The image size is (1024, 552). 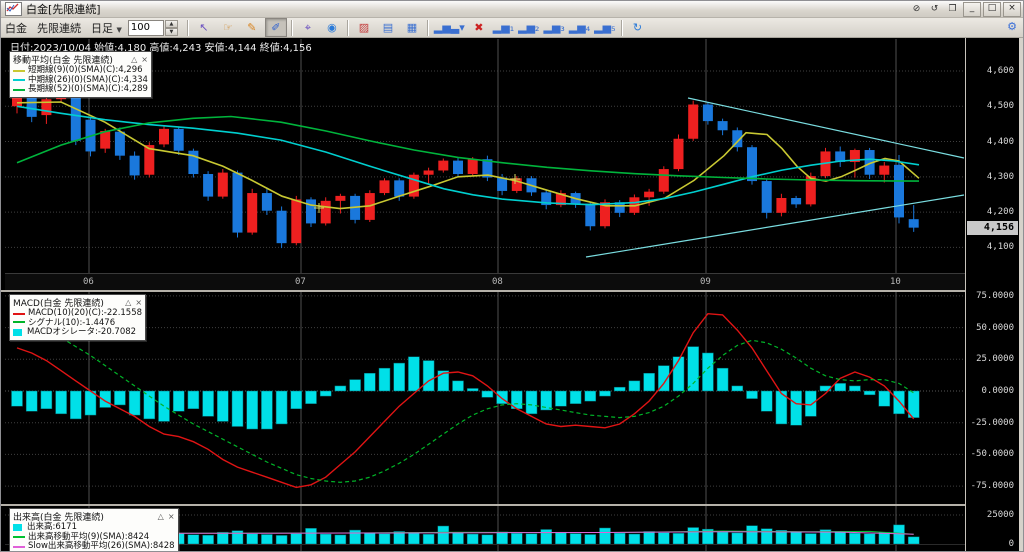 What do you see at coordinates (479, 27) in the screenshot?
I see `remove-indicator-icon: ✖` at bounding box center [479, 27].